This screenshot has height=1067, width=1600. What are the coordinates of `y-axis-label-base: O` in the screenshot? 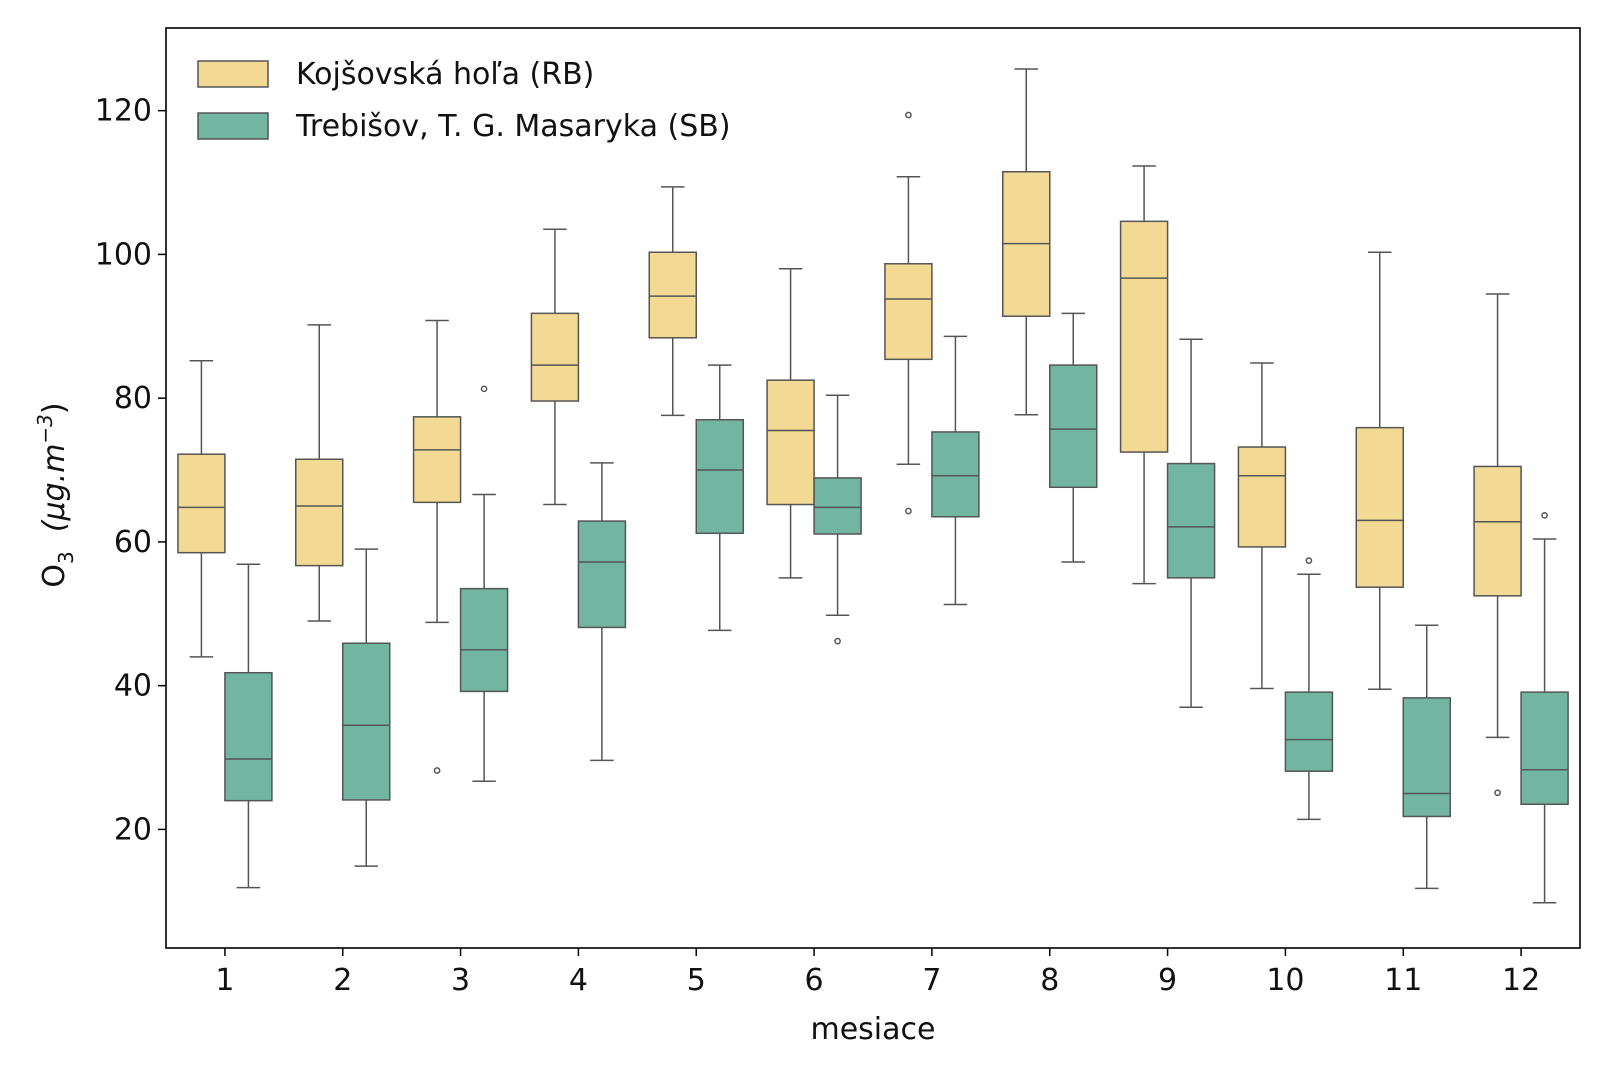 It's located at (54, 576).